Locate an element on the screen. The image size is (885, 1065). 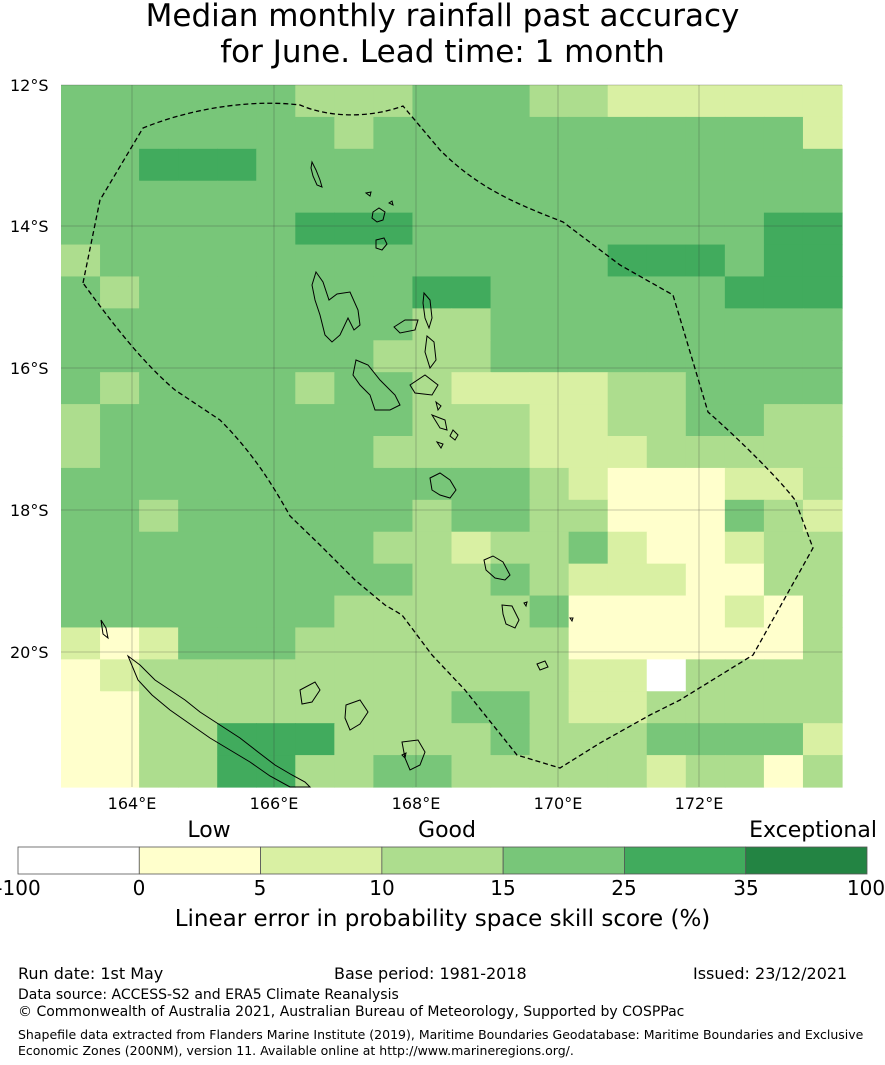
island-futuna is located at coordinates (571, 620).